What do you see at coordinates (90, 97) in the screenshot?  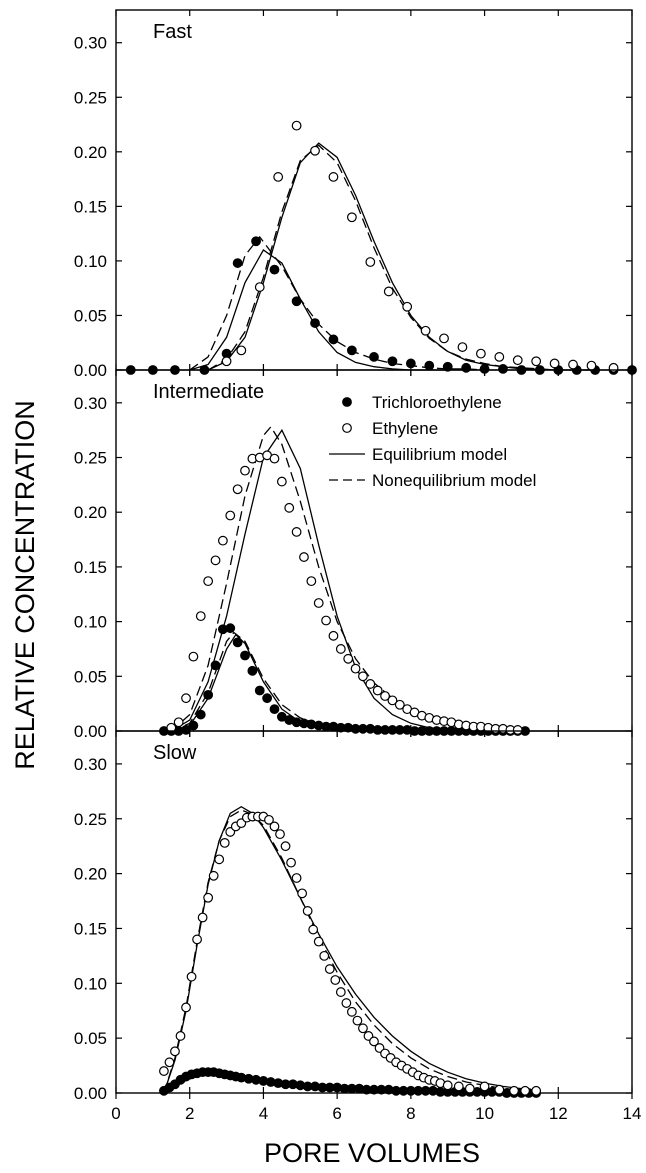 I see `y-tick-label: 0.25` at bounding box center [90, 97].